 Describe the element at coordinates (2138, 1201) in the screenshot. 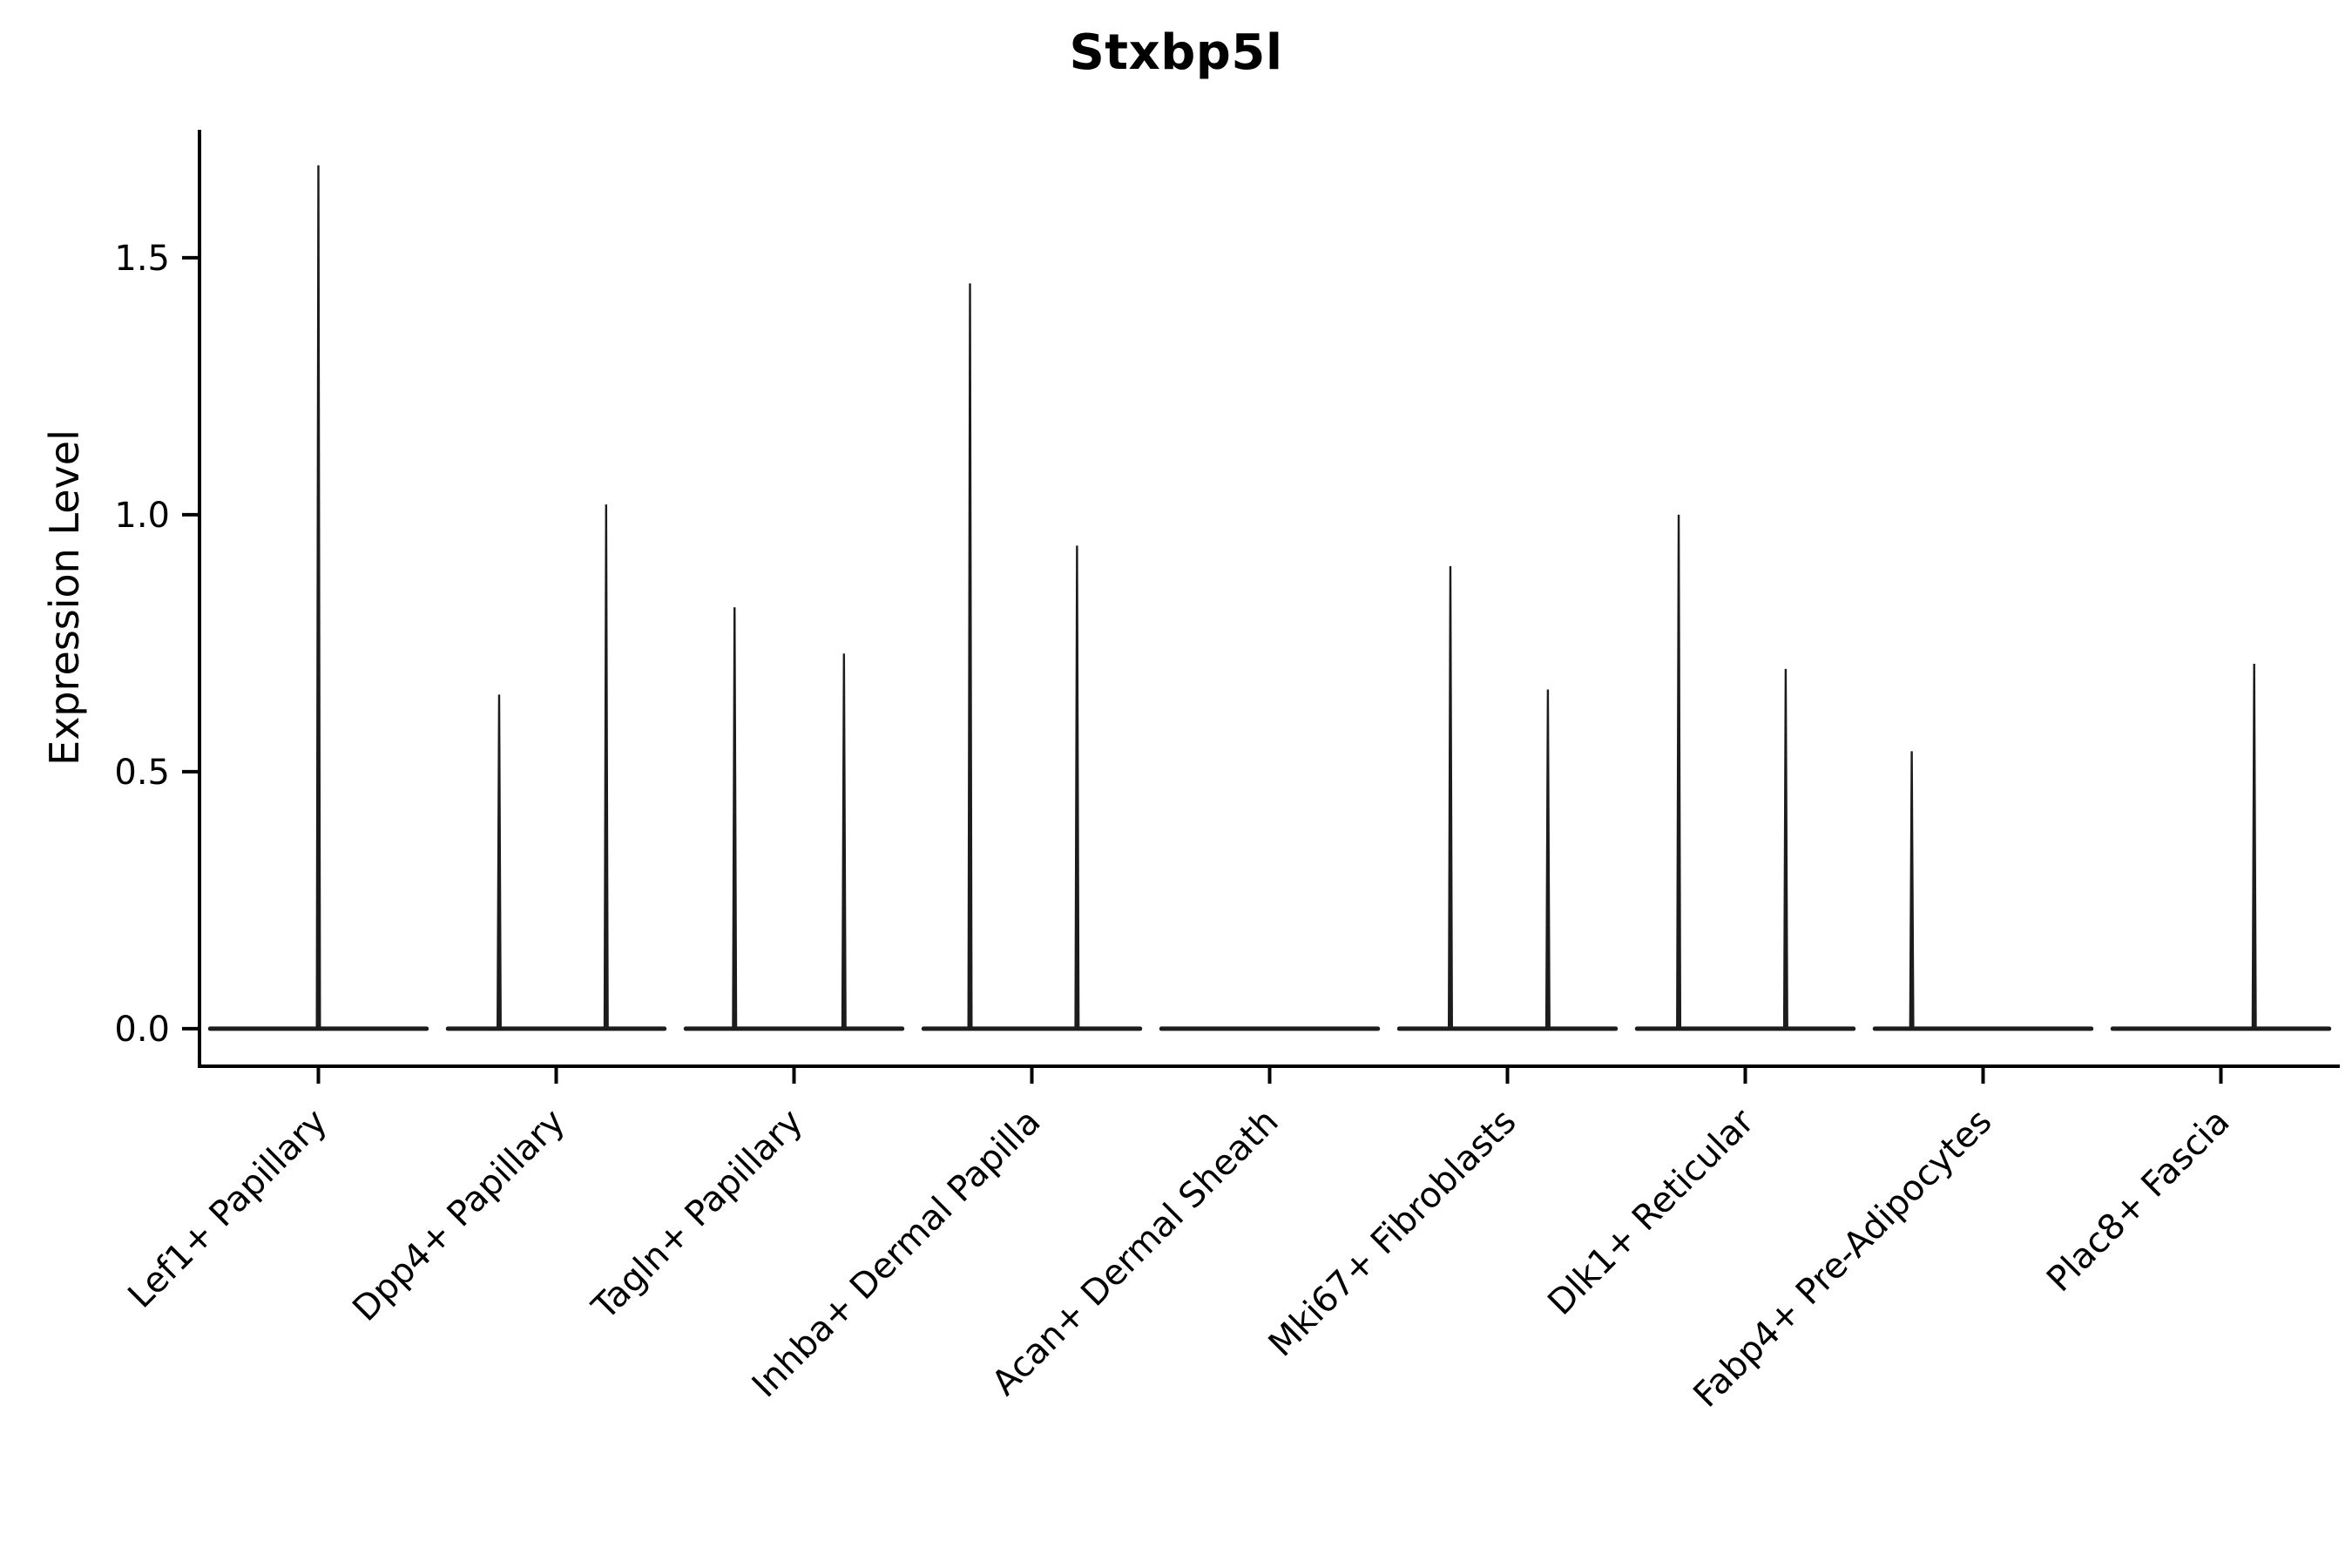

I see `x-tick-label: Plac8+ Fascia` at that location.